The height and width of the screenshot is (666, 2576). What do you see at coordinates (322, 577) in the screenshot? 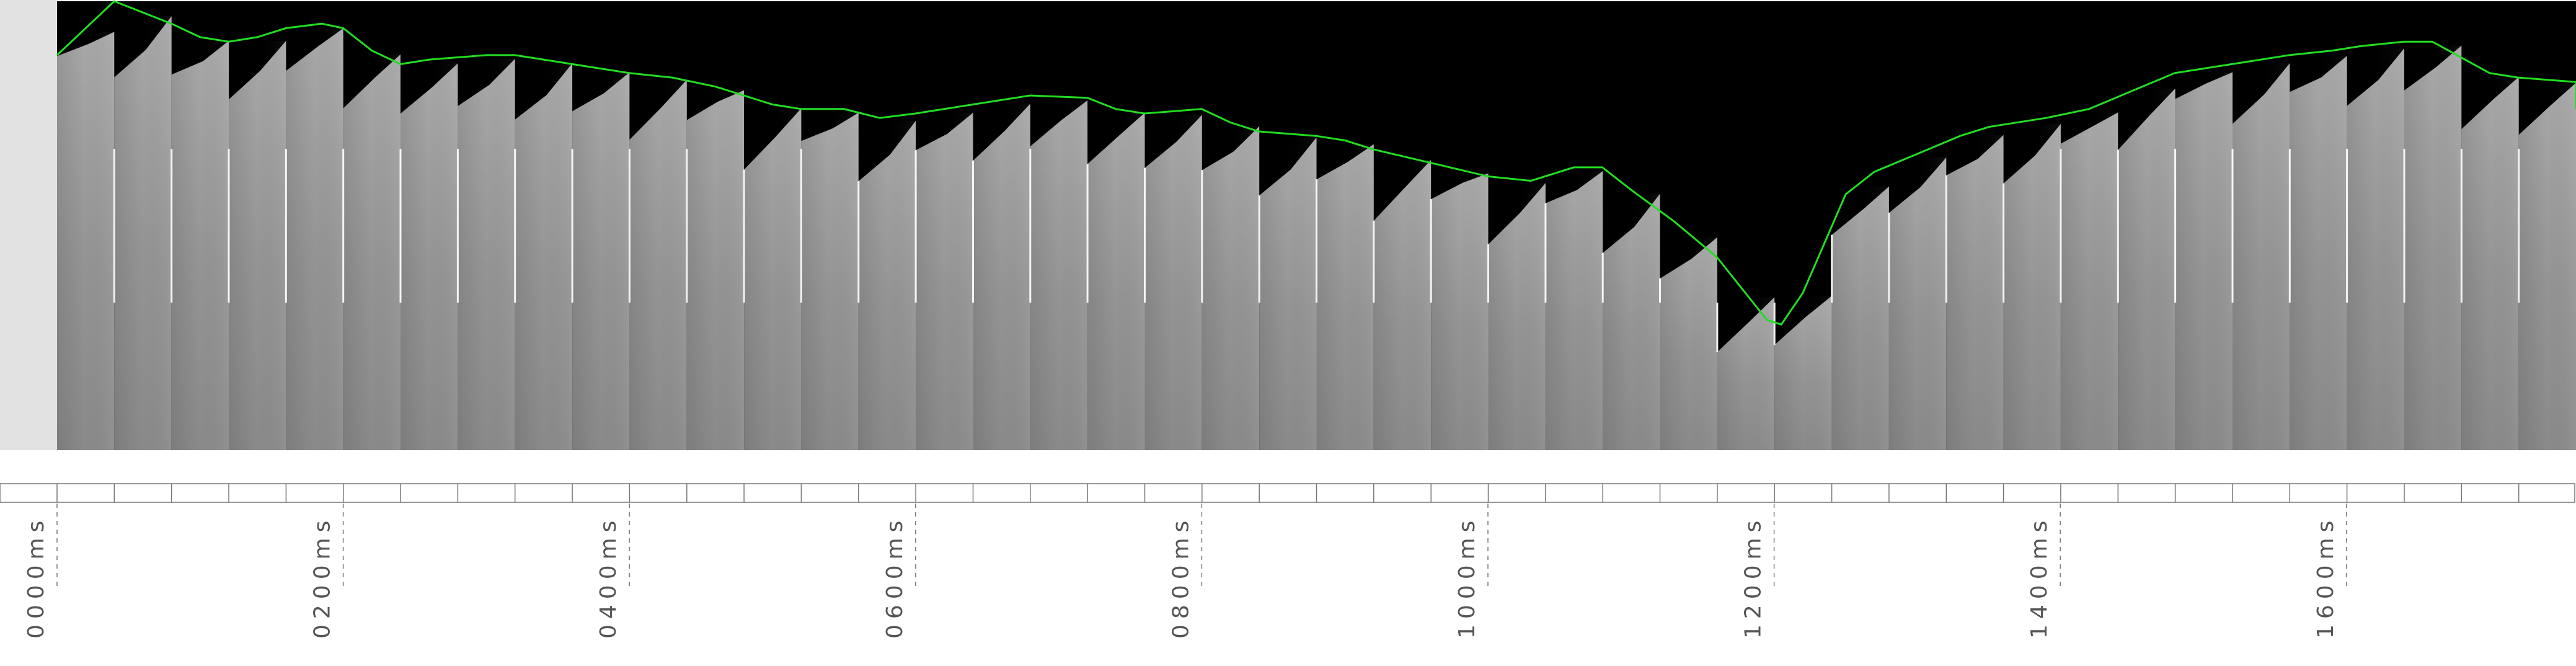
I see `time-tick-label: 0200ms` at bounding box center [322, 577].